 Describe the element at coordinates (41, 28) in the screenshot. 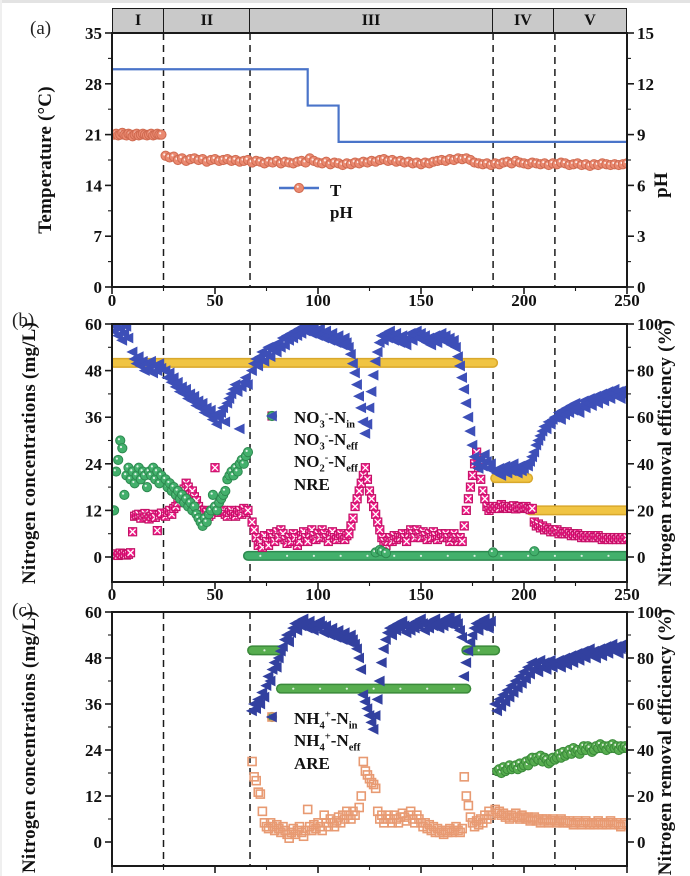

I see `panel-letter-a: (a)` at that location.